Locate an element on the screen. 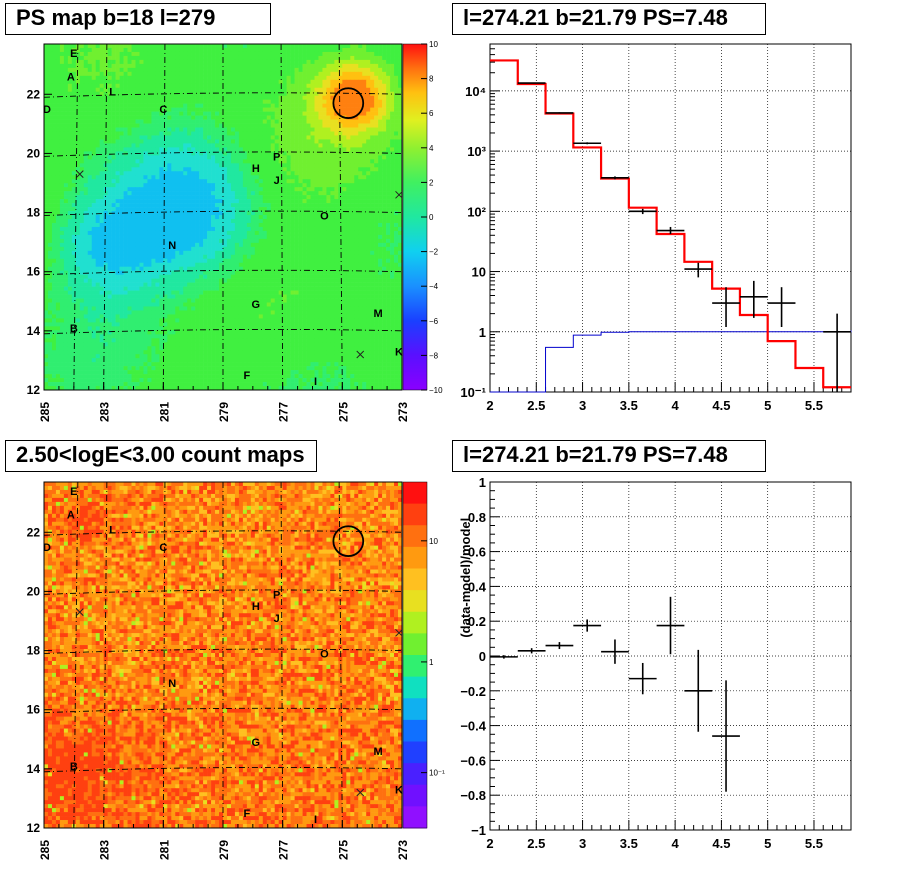 The height and width of the screenshot is (875, 898). background-model-line is located at coordinates (671, 361).